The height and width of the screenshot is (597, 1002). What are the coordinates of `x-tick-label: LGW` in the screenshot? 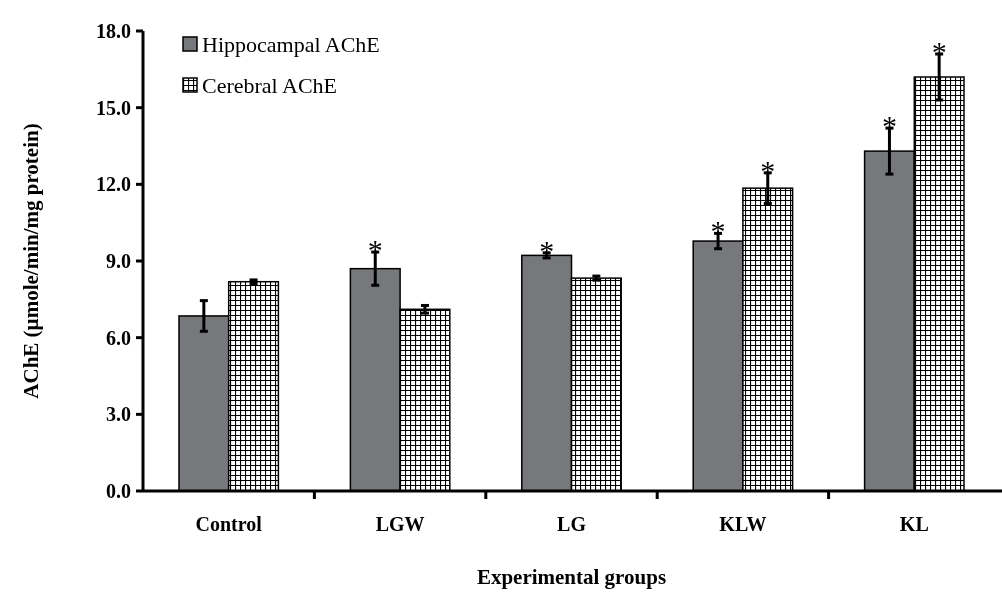 It's located at (400, 524).